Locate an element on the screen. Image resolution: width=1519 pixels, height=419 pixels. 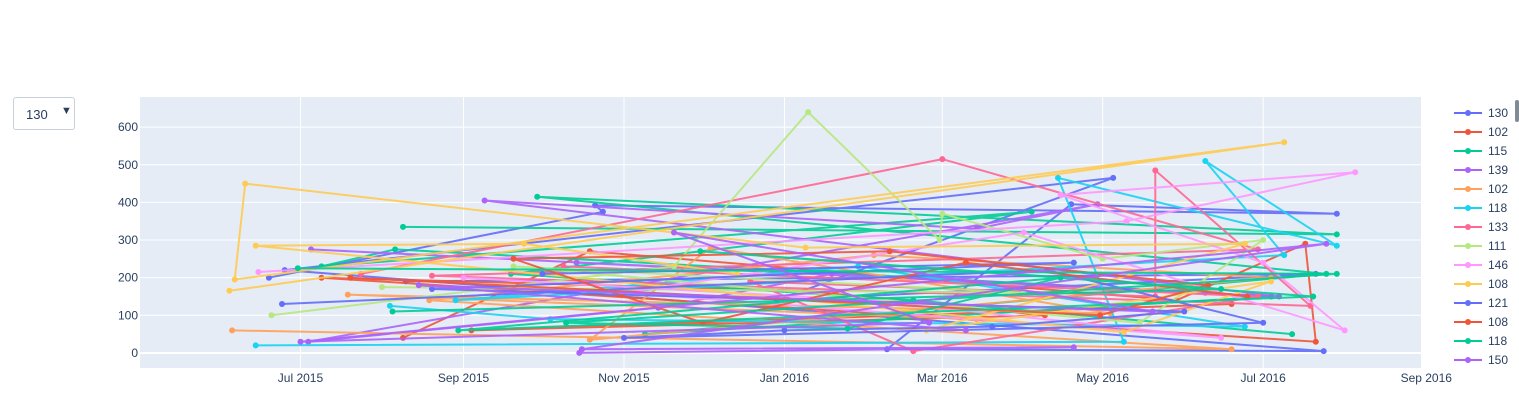
legend-item: 115 is located at coordinates (1480, 151).